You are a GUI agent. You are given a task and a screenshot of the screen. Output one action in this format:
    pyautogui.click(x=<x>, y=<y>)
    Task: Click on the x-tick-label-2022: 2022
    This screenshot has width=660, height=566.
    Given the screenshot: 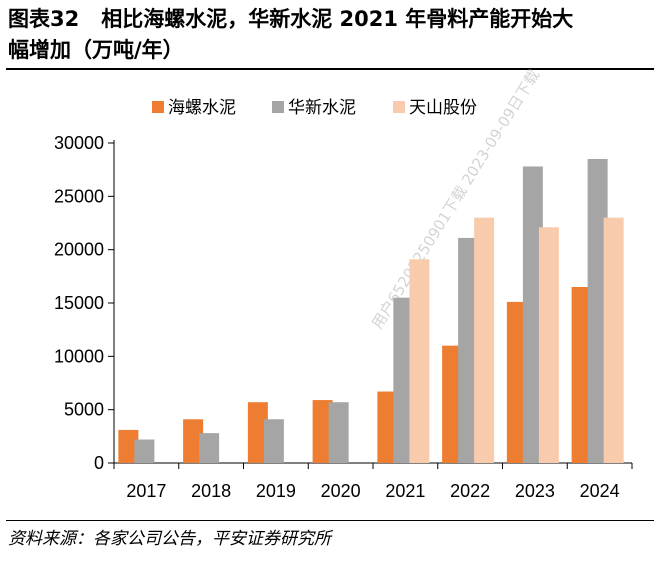 What is the action you would take?
    pyautogui.click(x=470, y=491)
    